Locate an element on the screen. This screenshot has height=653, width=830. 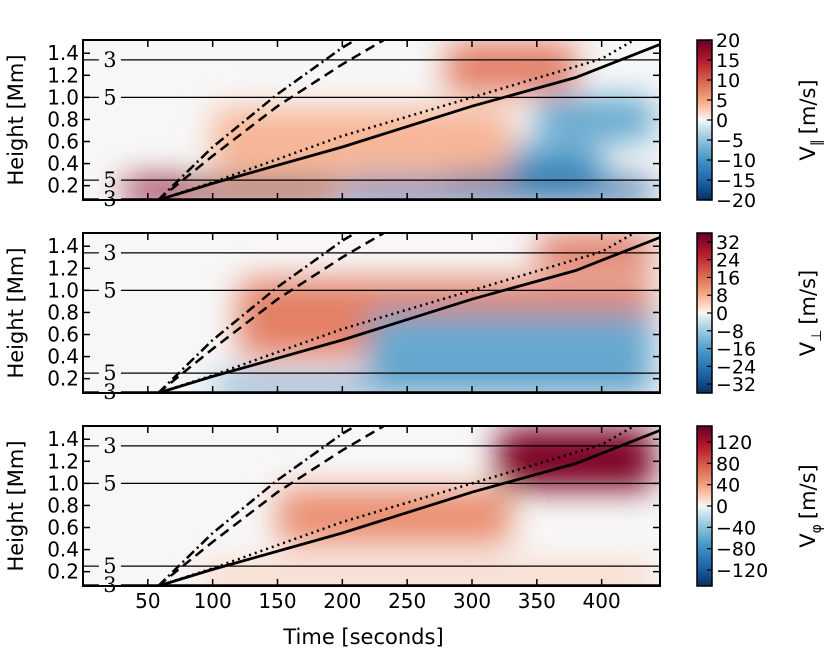
colorbar-title: Vφ[m/s] is located at coordinates (810, 505).